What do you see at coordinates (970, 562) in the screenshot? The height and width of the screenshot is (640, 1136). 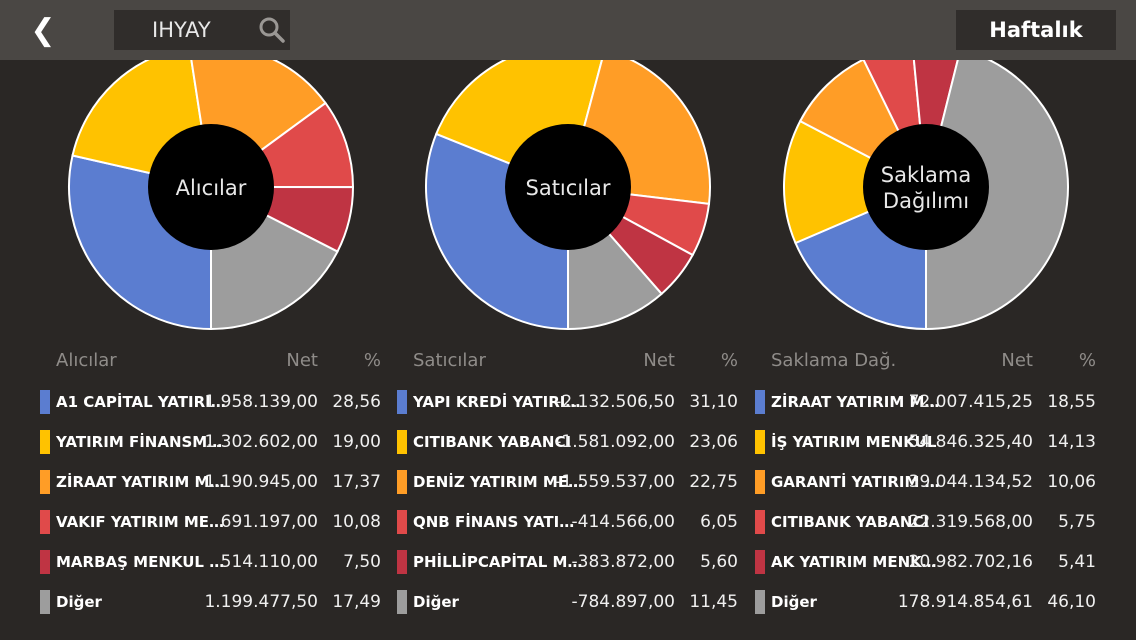 I see `row-net: 20.982.702,16` at bounding box center [970, 562].